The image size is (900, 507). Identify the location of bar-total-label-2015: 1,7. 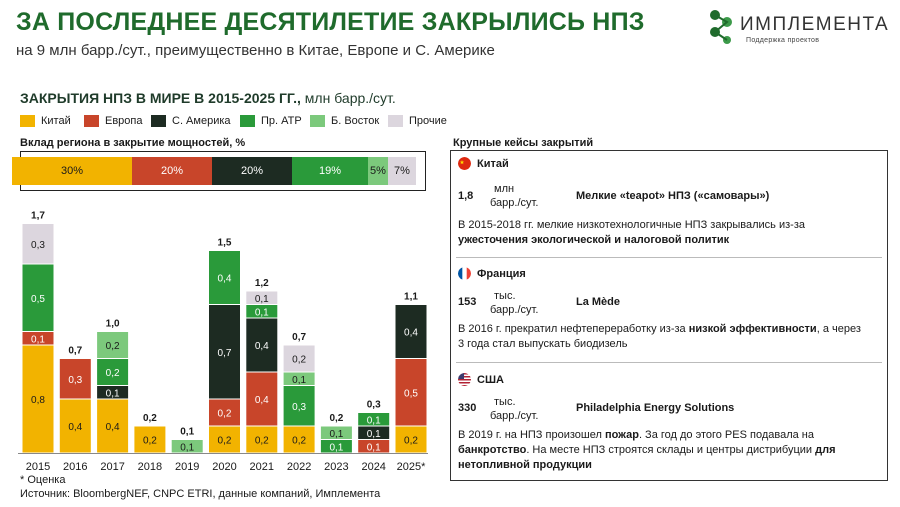
(38, 216).